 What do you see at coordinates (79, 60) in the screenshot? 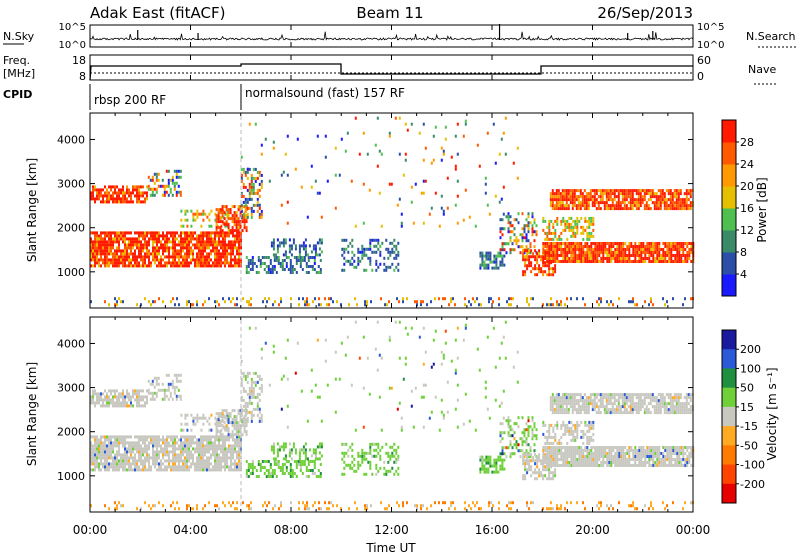
I see `freq-tick-top: 18` at bounding box center [79, 60].